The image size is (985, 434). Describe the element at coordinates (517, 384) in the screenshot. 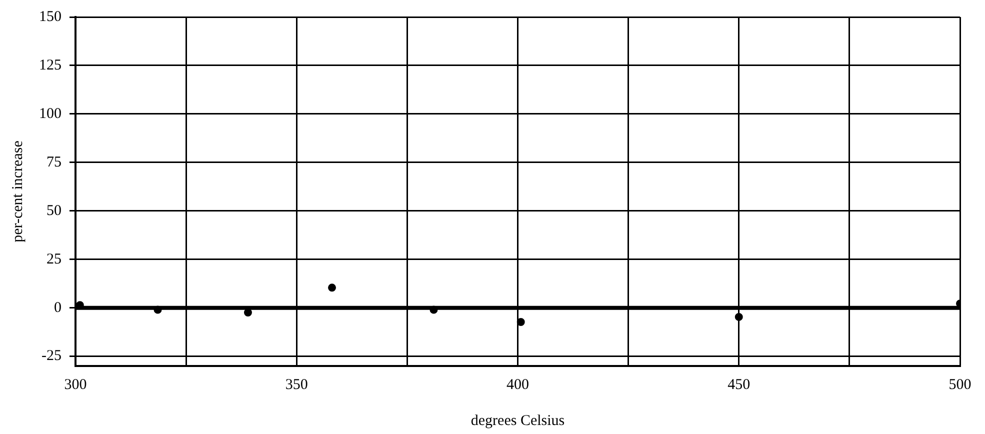

I see `x-tick-label: 400` at that location.